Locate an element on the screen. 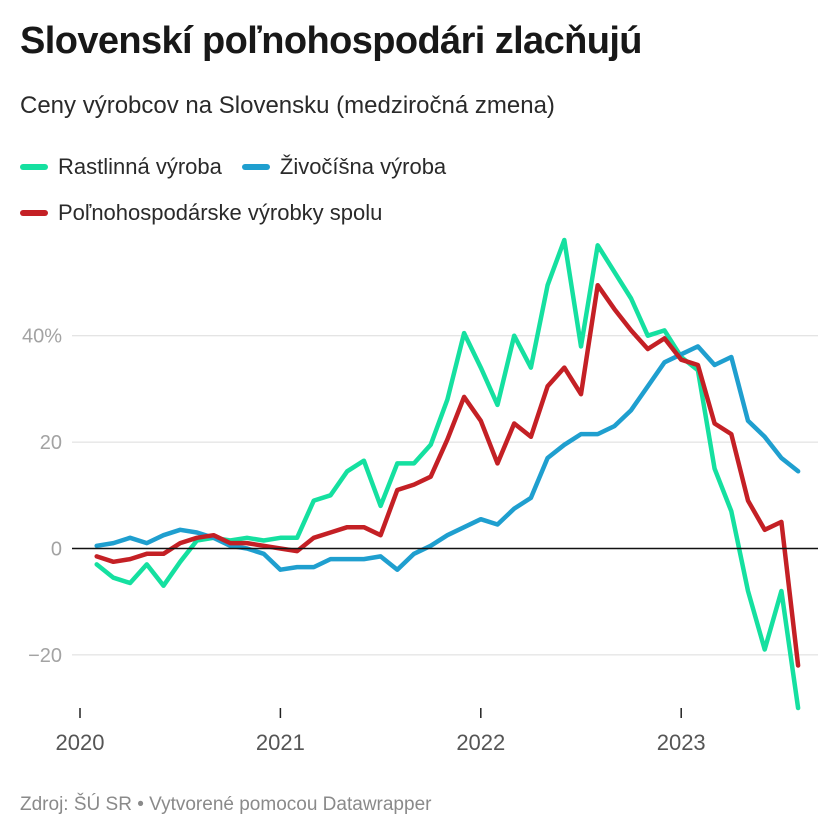  legend-swatch-rastlinna is located at coordinates (34, 167).